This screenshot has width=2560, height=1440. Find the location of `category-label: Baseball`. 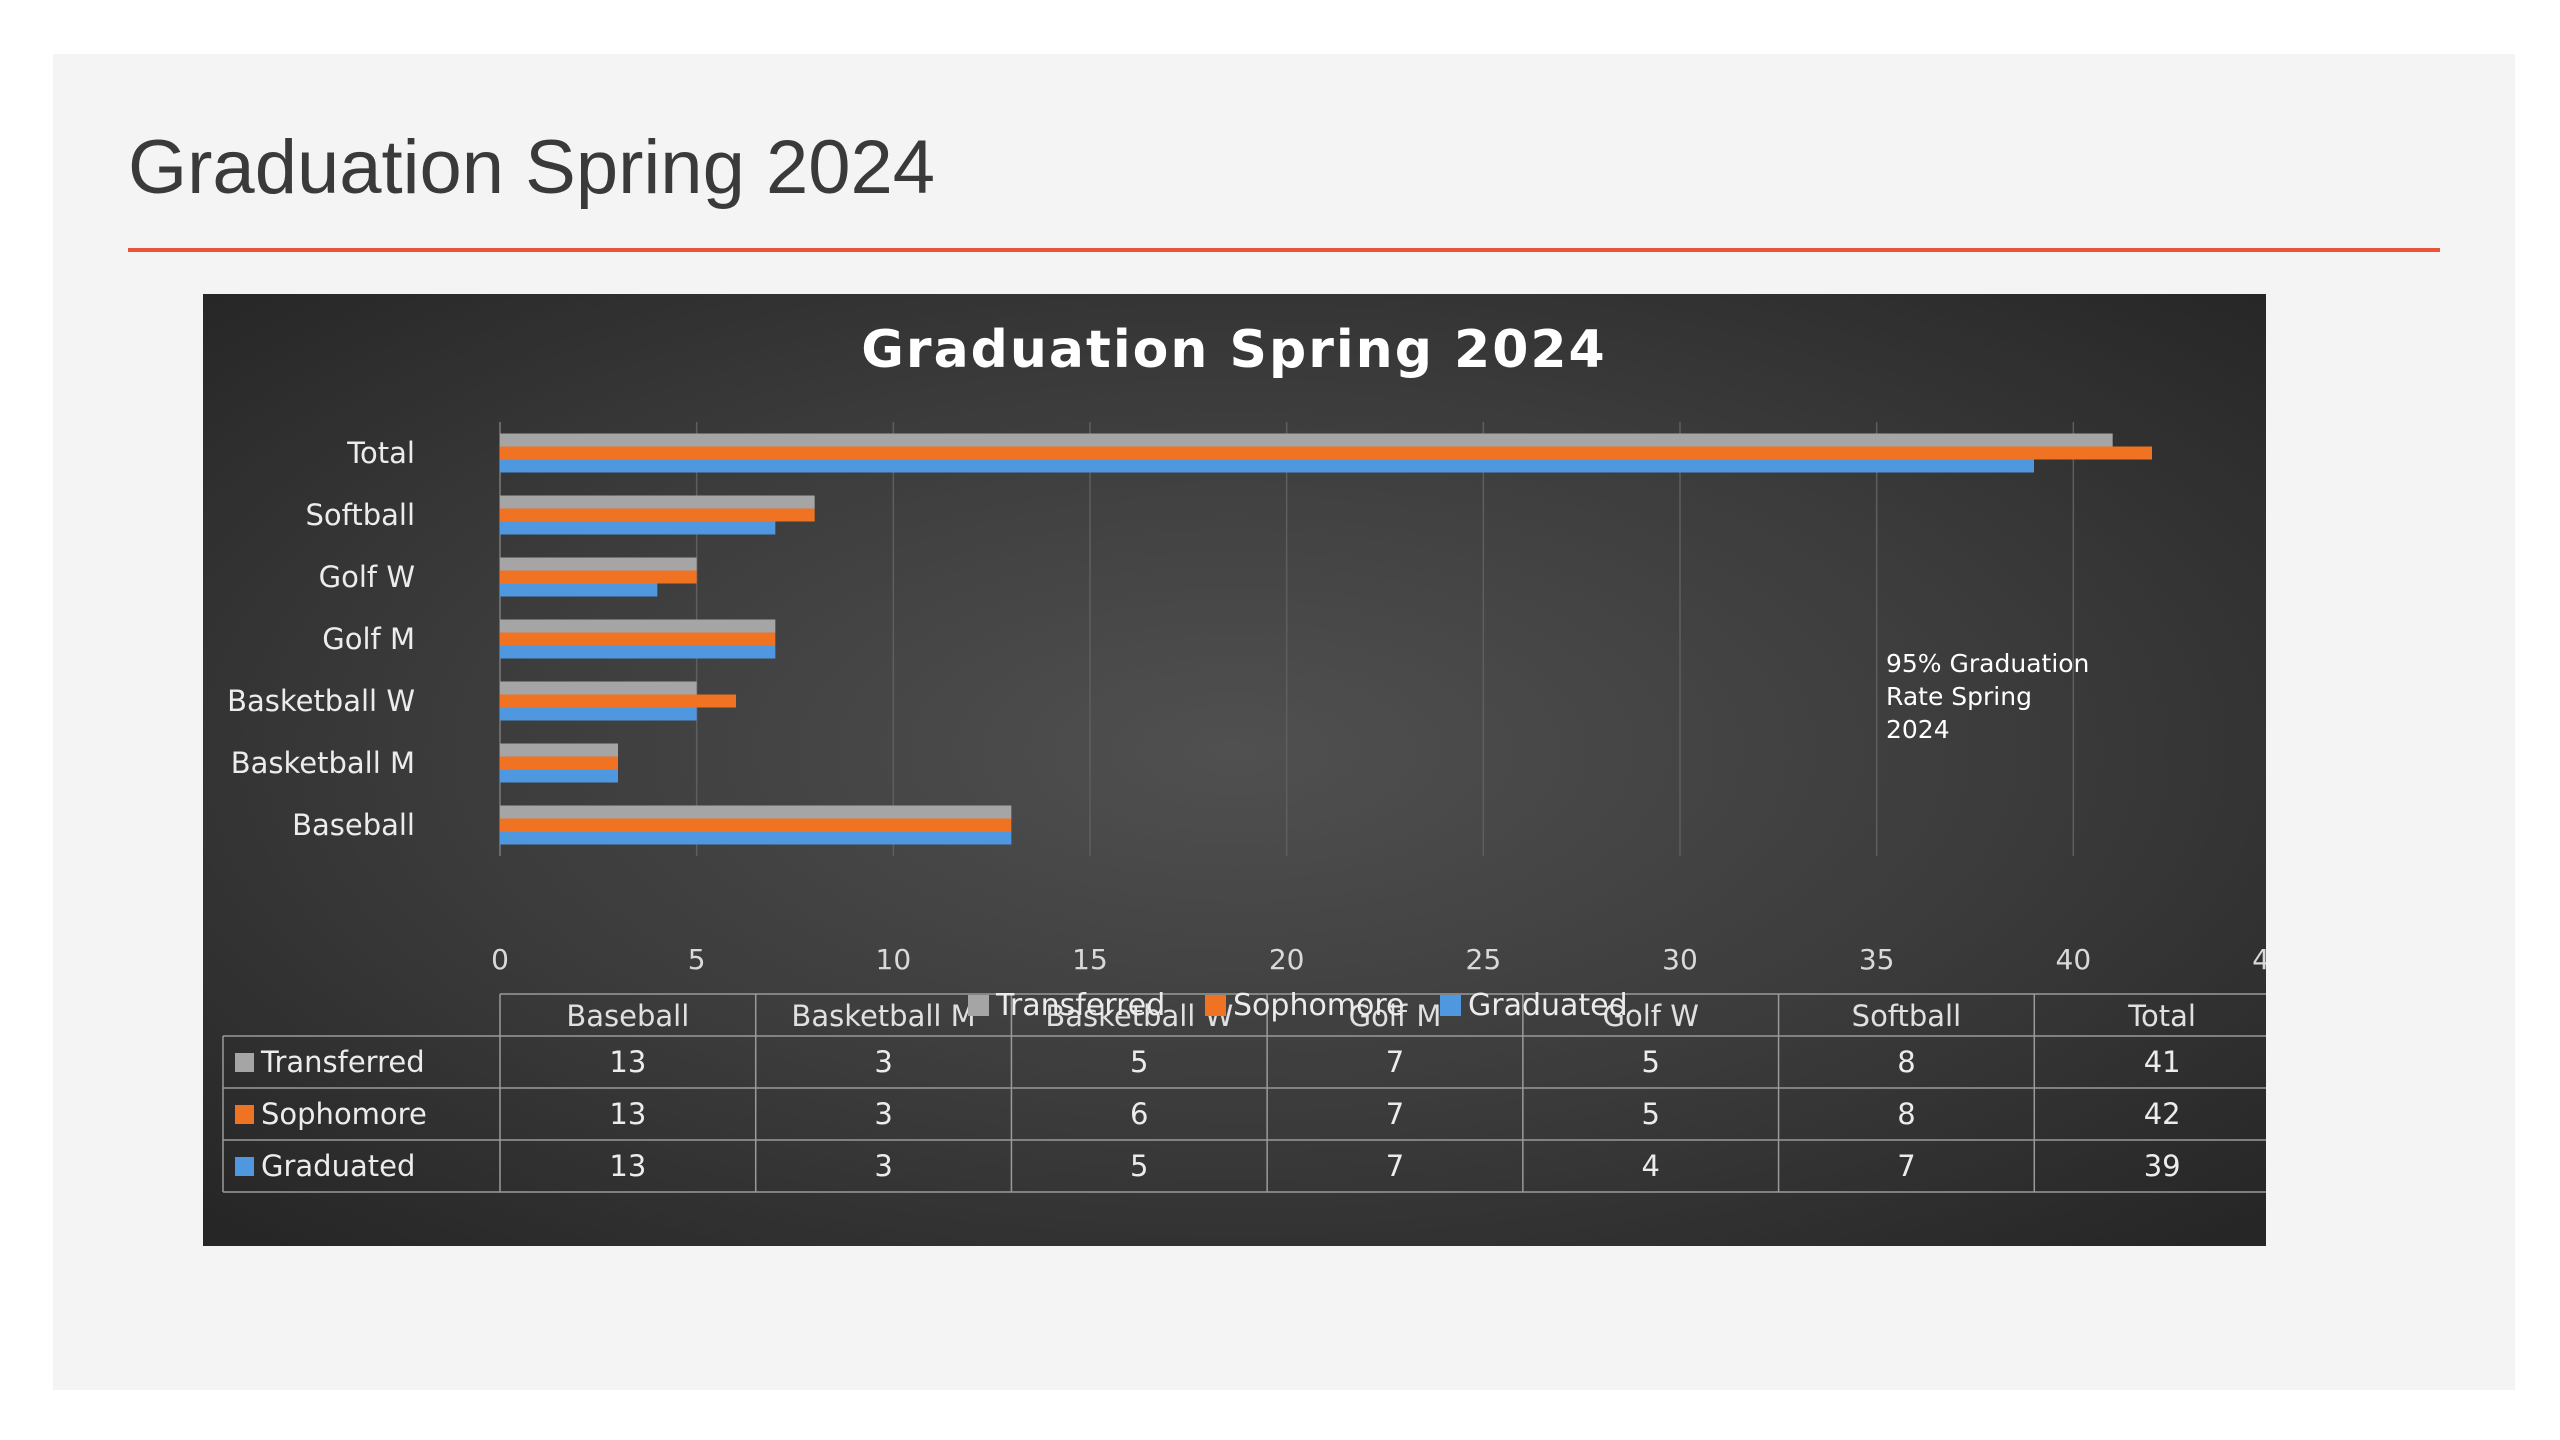

category-label: Baseball is located at coordinates (353, 825).